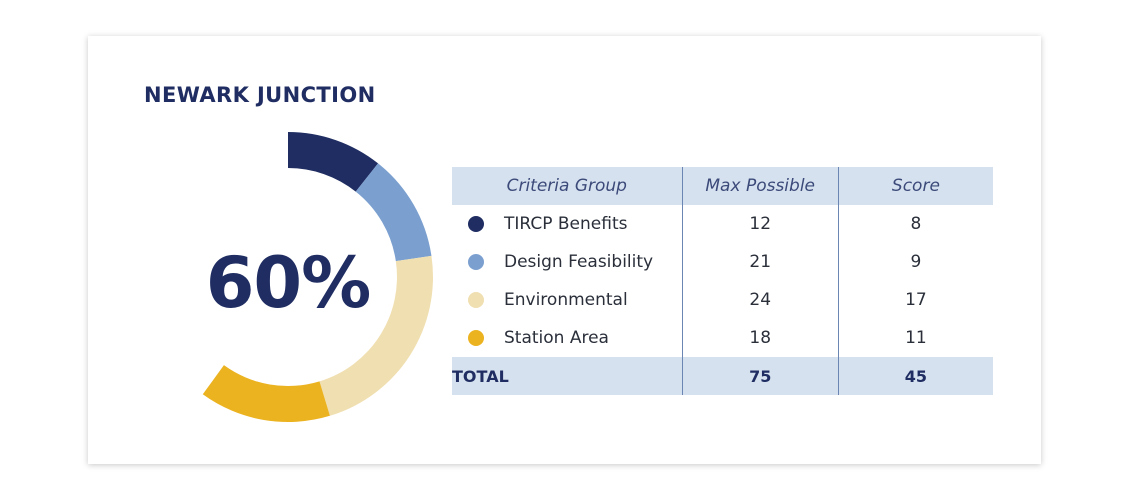  Describe the element at coordinates (760, 186) in the screenshot. I see `header-max-possible: Max Possible` at that location.